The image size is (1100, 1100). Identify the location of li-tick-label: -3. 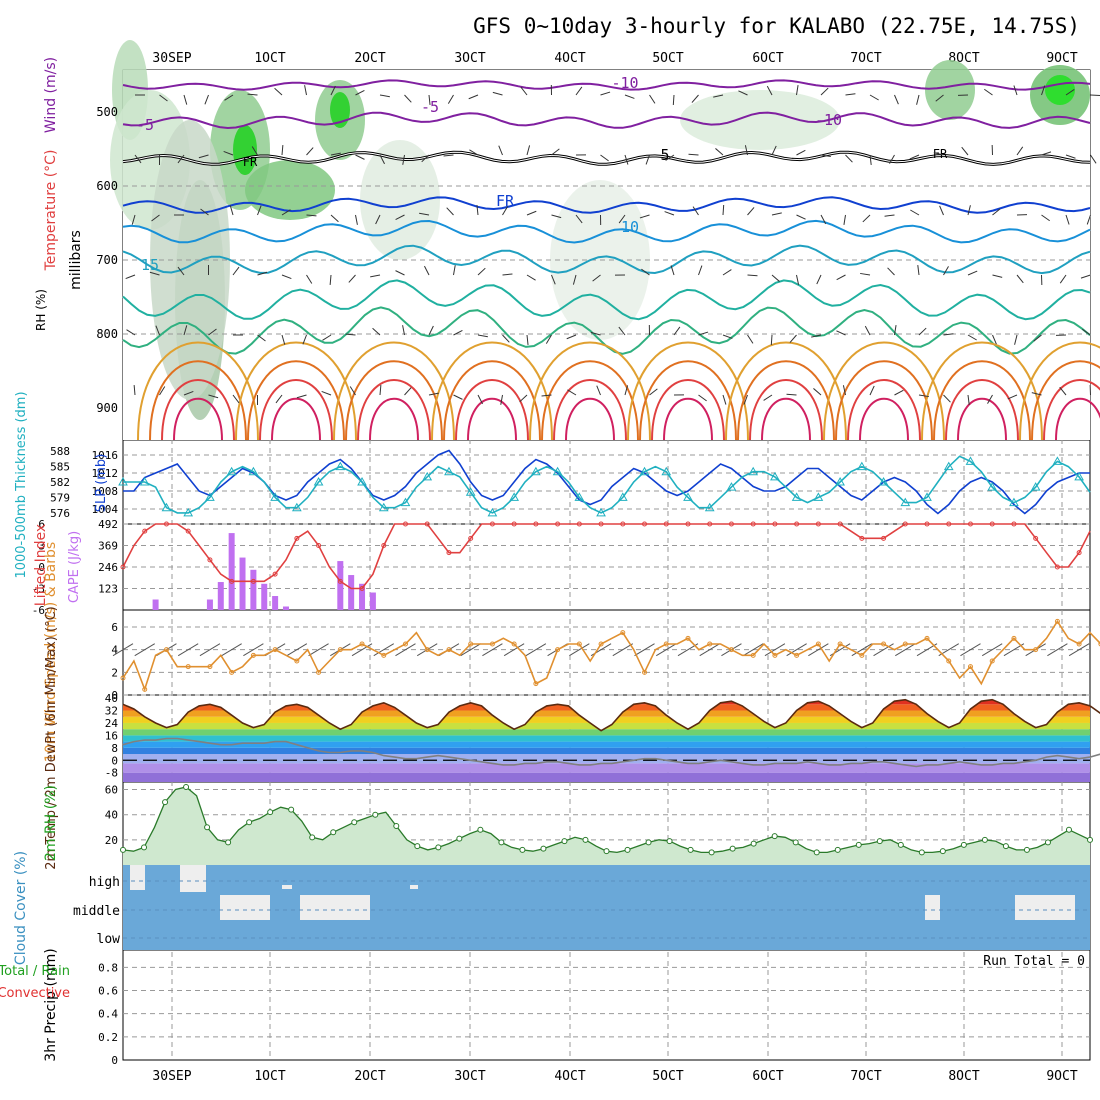
(38, 589).